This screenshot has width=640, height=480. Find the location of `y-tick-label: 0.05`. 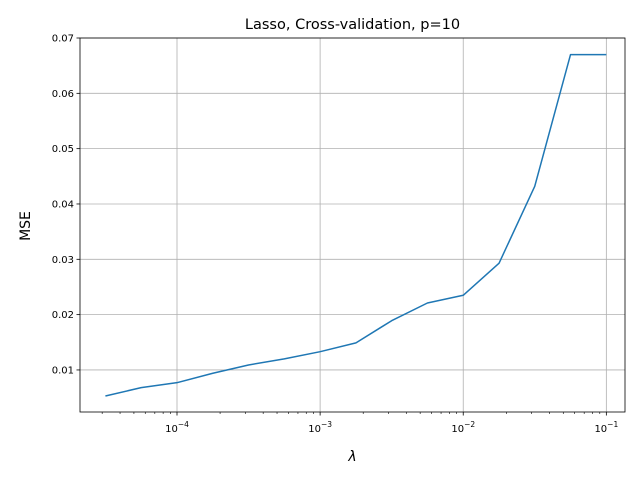

y-tick-label: 0.05 is located at coordinates (63, 149).